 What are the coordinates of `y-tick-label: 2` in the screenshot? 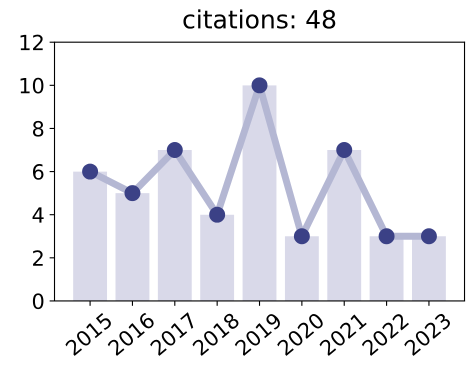 It's located at (38, 258).